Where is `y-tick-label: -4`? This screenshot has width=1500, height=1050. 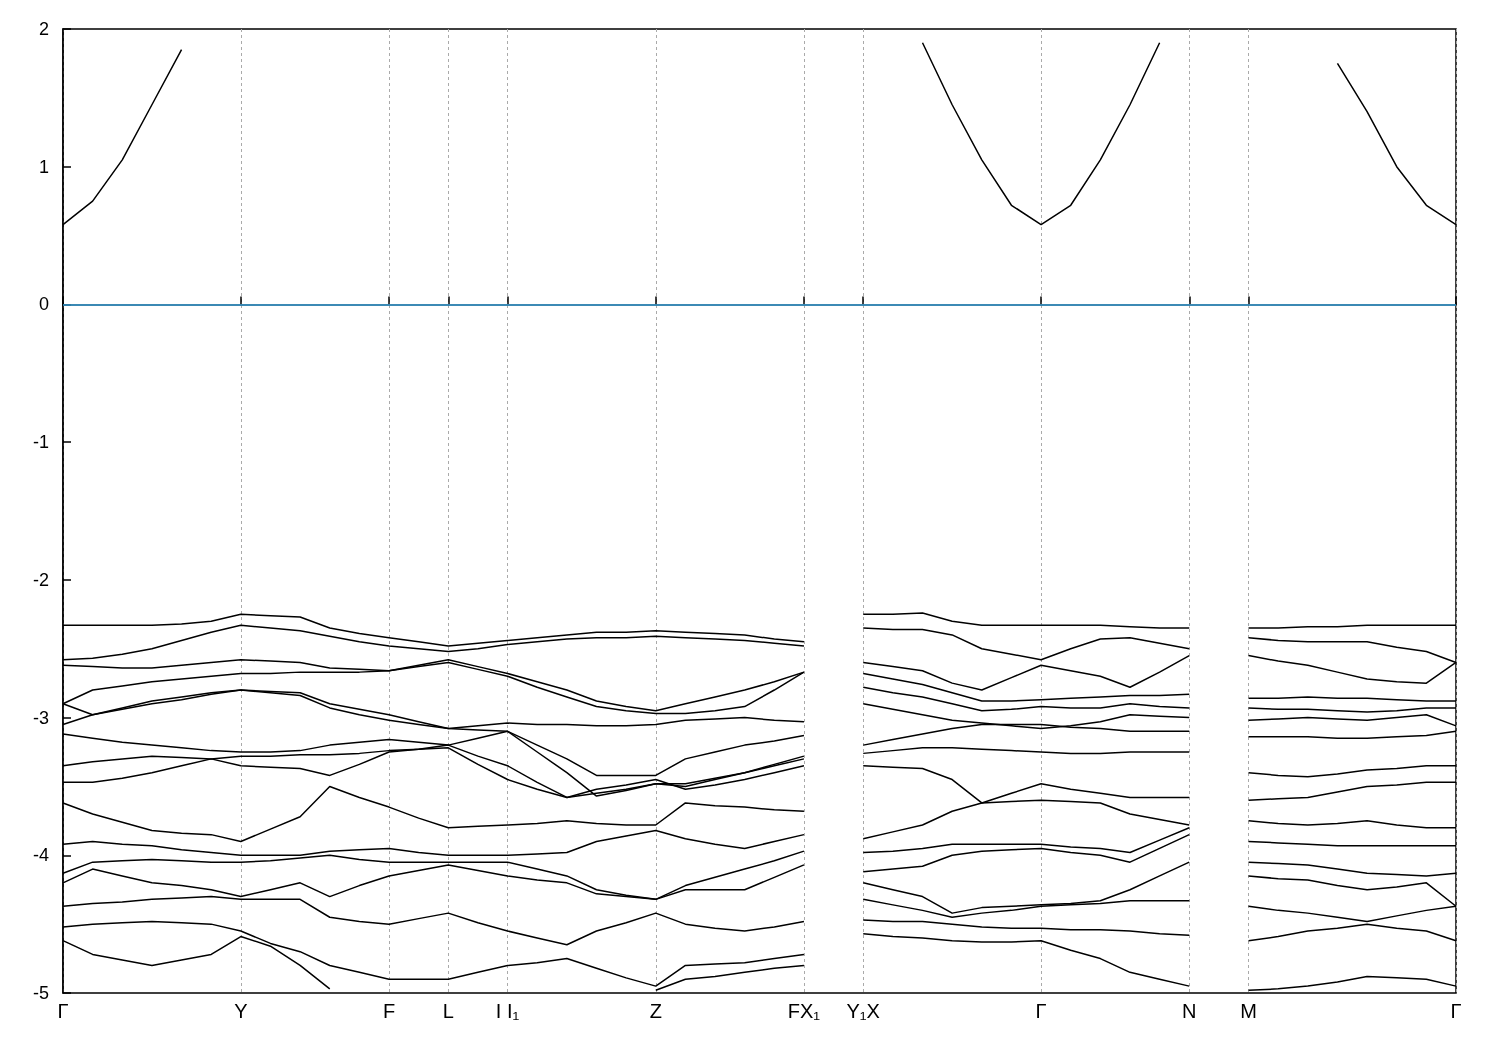 y-tick-label: -4 is located at coordinates (40, 855).